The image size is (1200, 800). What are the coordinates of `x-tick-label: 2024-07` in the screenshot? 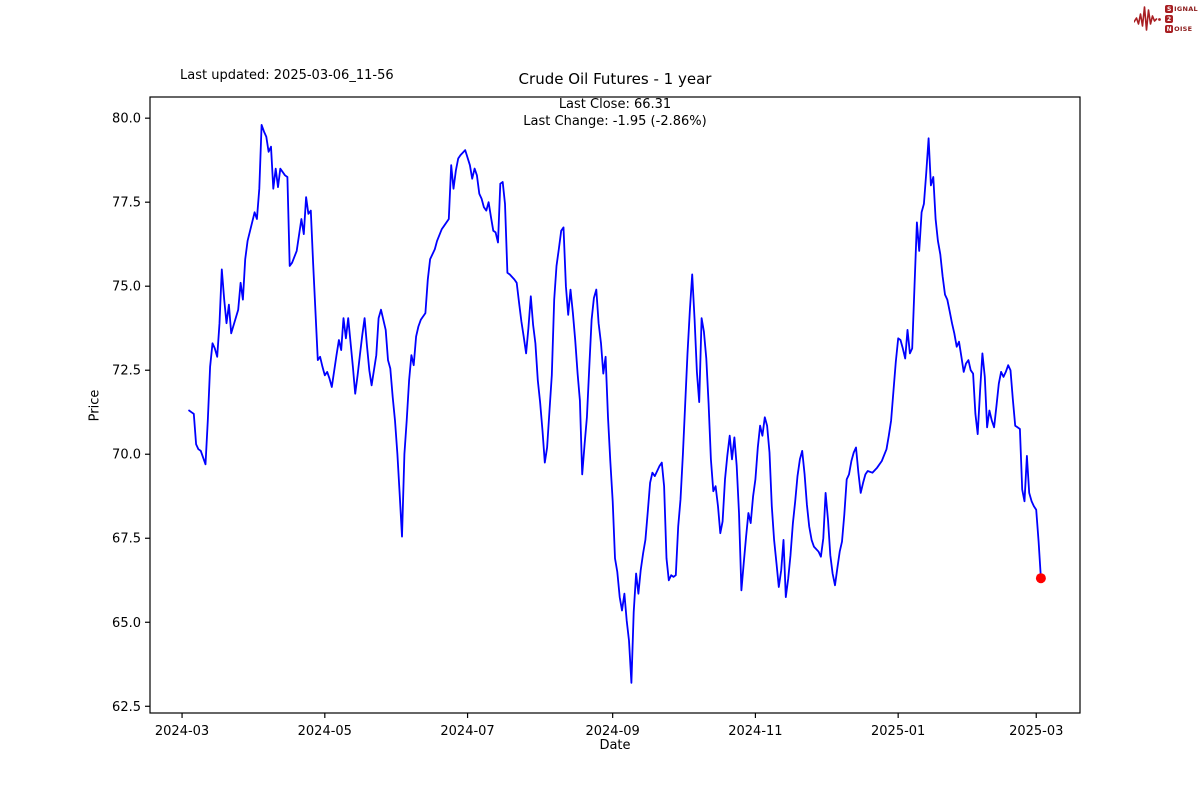 It's located at (467, 731).